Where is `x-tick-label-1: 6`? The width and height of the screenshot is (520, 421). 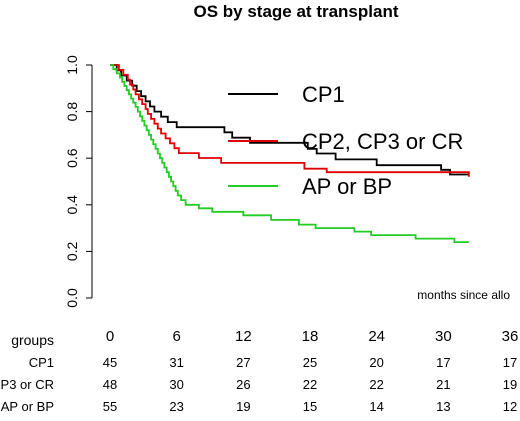 x-tick-label-1: 6 is located at coordinates (176, 336).